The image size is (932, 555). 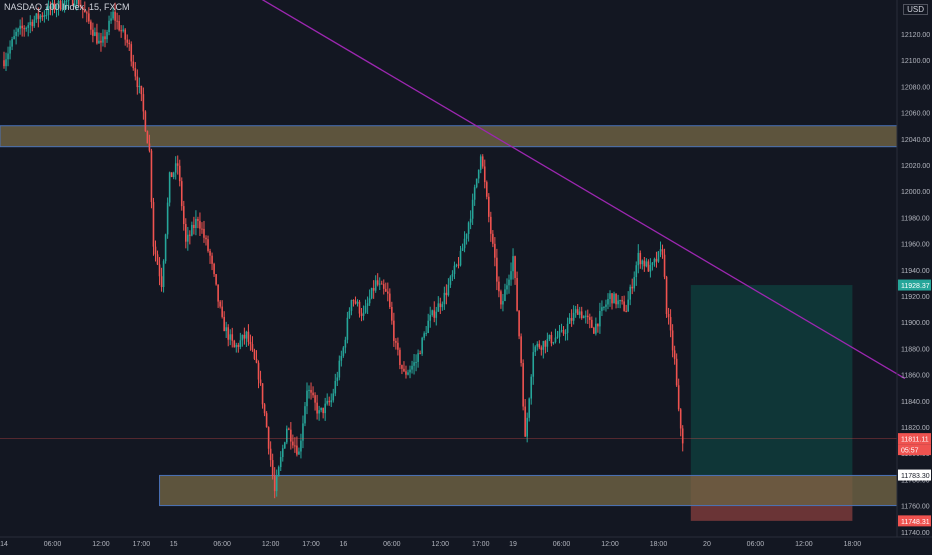 What do you see at coordinates (142, 544) in the screenshot?
I see `time-tick-label: 17:00` at bounding box center [142, 544].